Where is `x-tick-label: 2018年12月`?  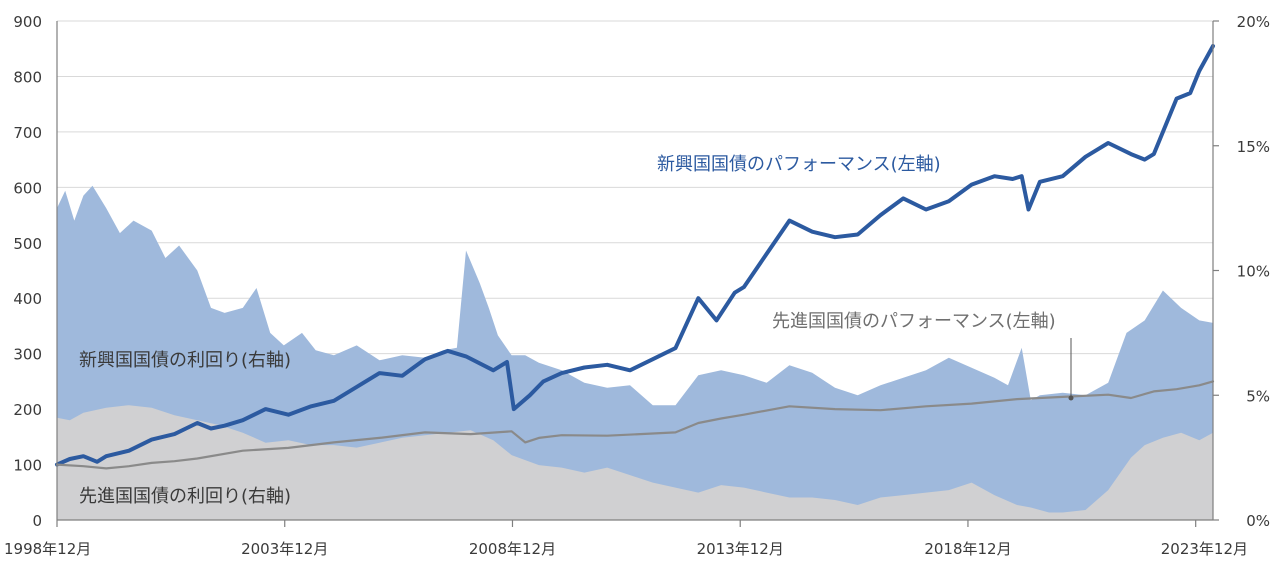 x-tick-label: 2018年12月 is located at coordinates (967, 549).